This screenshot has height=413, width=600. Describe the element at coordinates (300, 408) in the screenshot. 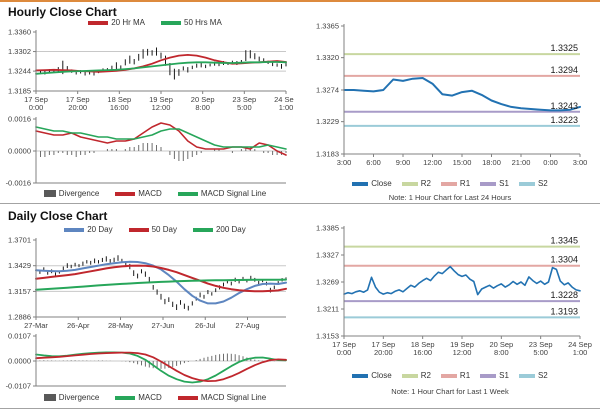

I see `bottom-divider` at that location.